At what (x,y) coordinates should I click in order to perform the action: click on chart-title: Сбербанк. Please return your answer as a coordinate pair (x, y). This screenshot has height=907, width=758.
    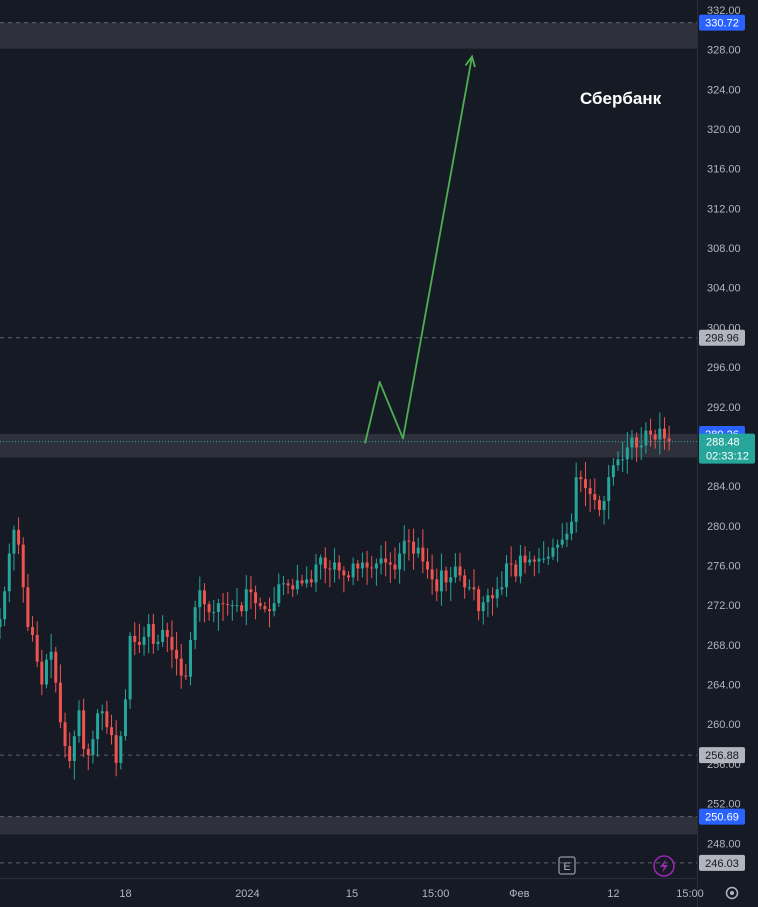
    Looking at the image, I should click on (621, 98).